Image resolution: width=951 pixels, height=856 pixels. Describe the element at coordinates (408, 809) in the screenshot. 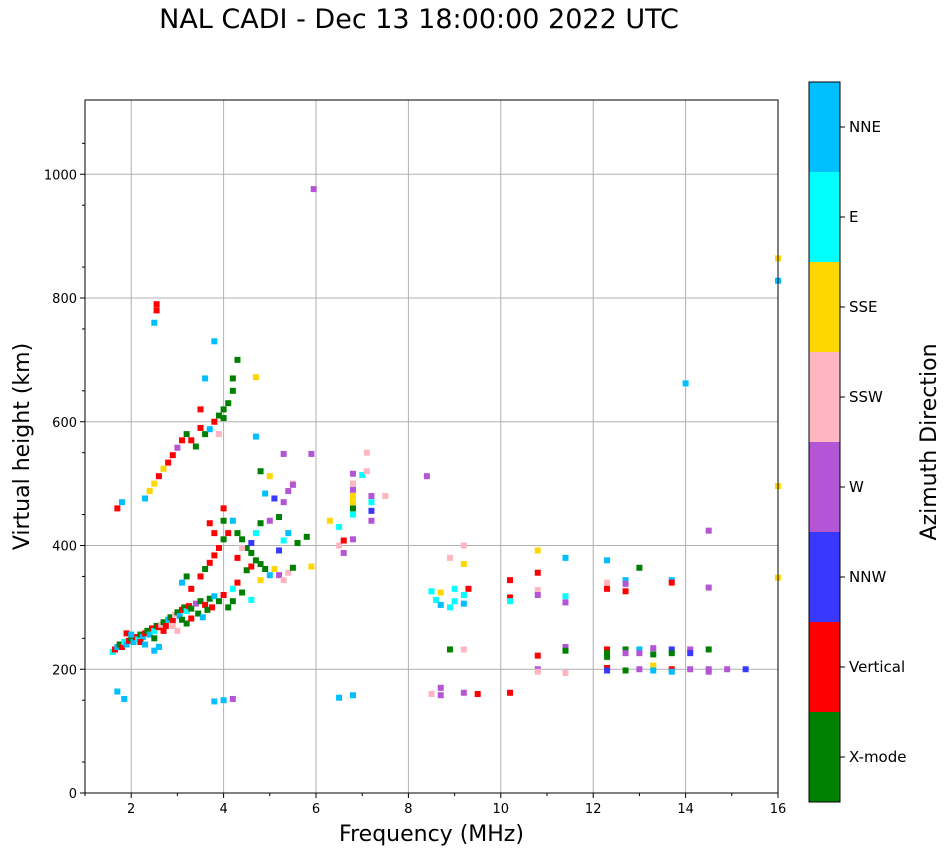

I see `x-tick-label: 8` at that location.